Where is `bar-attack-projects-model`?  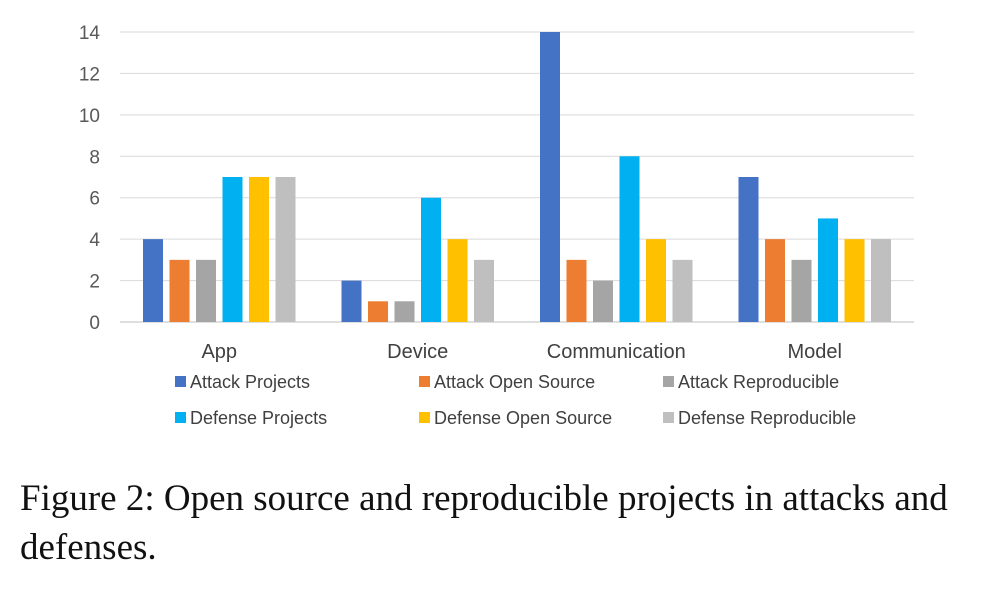 bar-attack-projects-model is located at coordinates (748, 249).